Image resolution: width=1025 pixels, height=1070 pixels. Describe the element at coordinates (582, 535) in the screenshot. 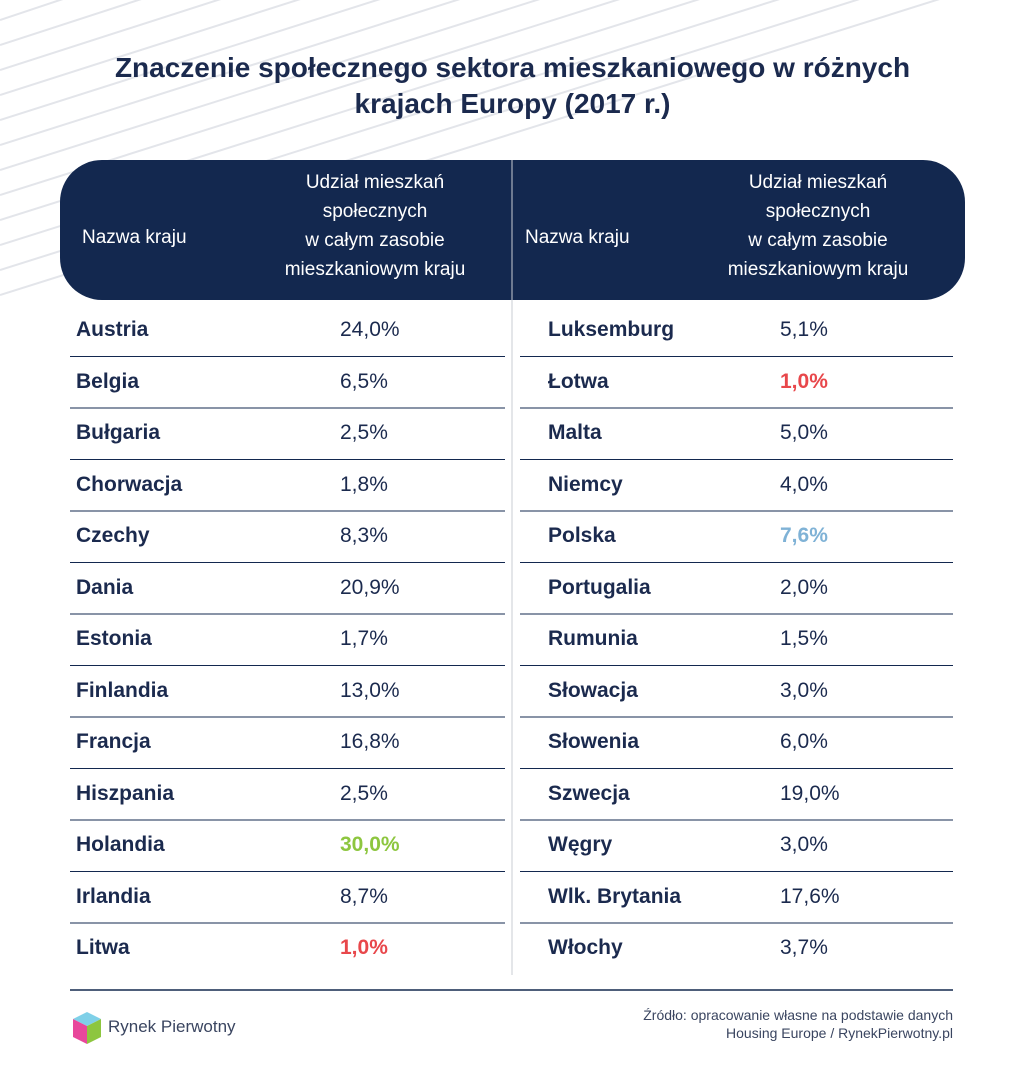

I see `country: Polska` at that location.